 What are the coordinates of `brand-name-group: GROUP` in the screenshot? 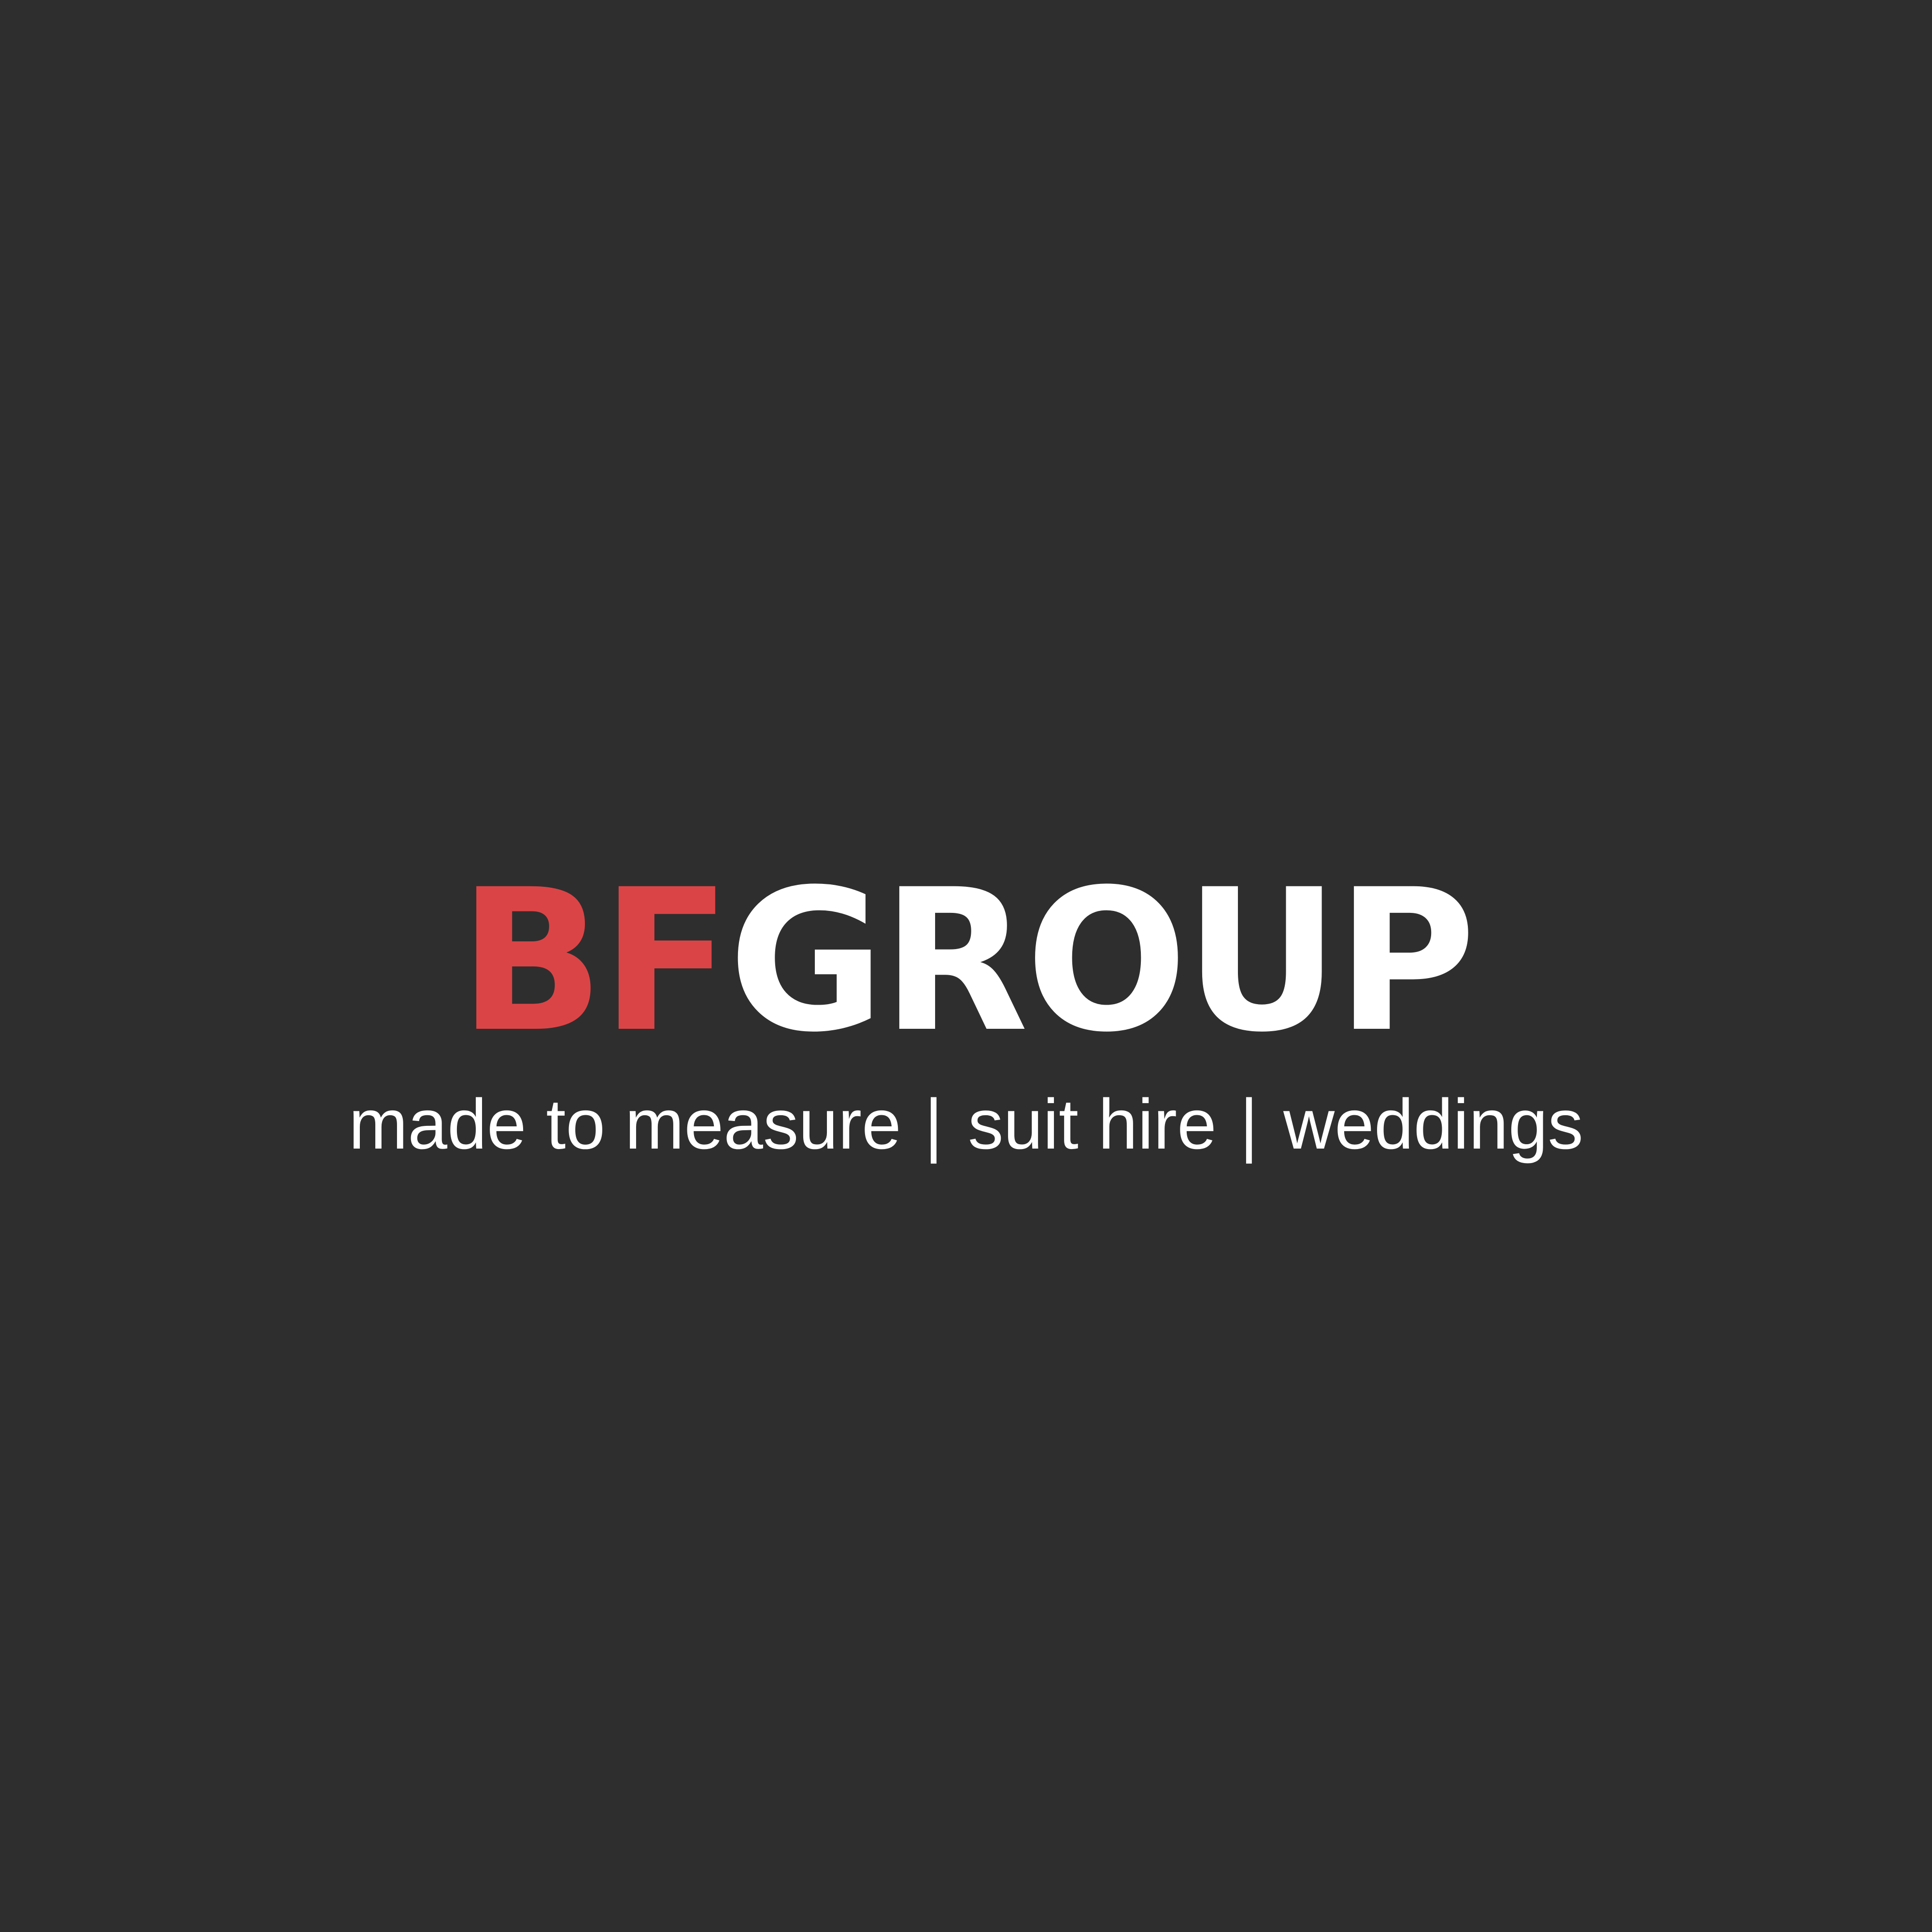 It's located at (1100, 961).